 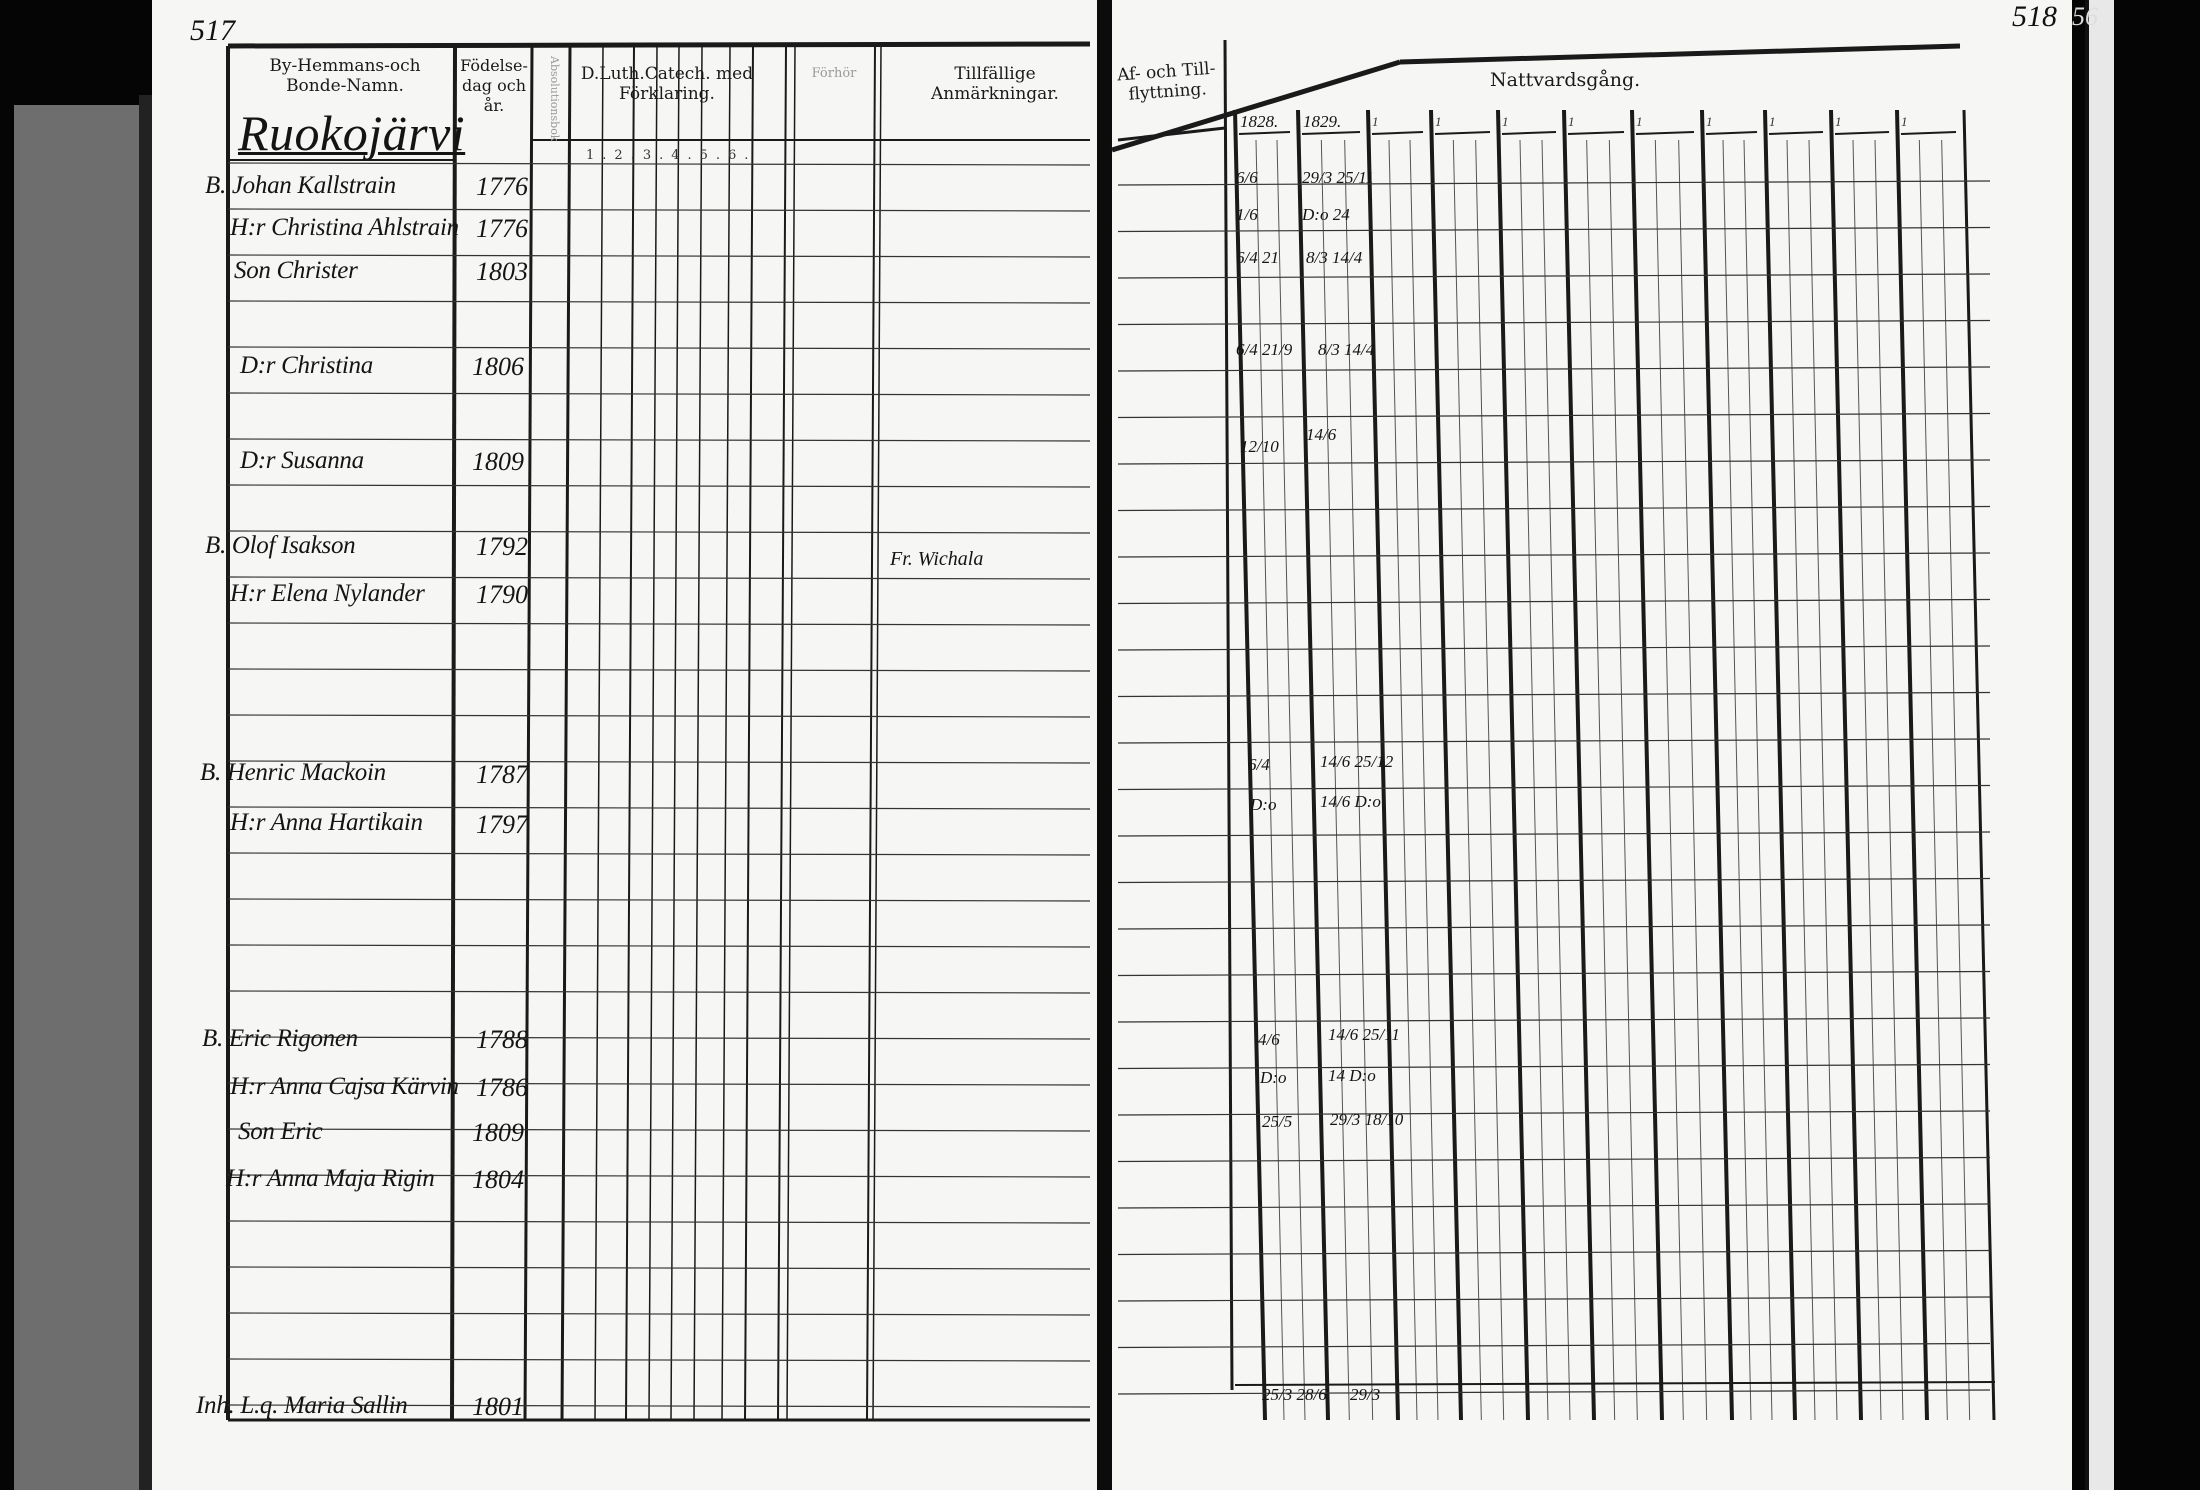 What do you see at coordinates (1565, 80) in the screenshot?
I see `header-communion: Nattvardsgång.` at bounding box center [1565, 80].